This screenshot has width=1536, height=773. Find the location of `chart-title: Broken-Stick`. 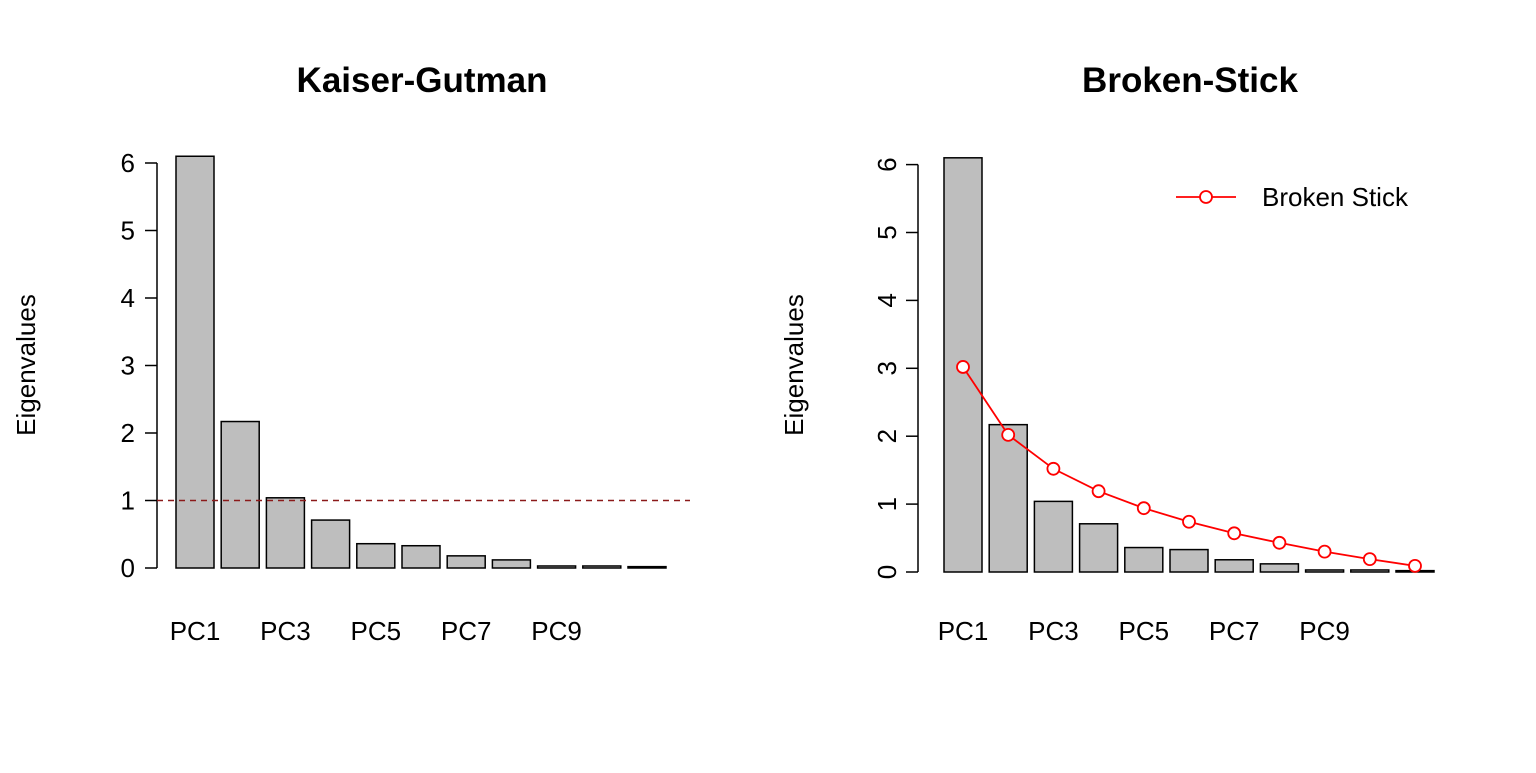

chart-title: Broken-Stick is located at coordinates (1190, 80).